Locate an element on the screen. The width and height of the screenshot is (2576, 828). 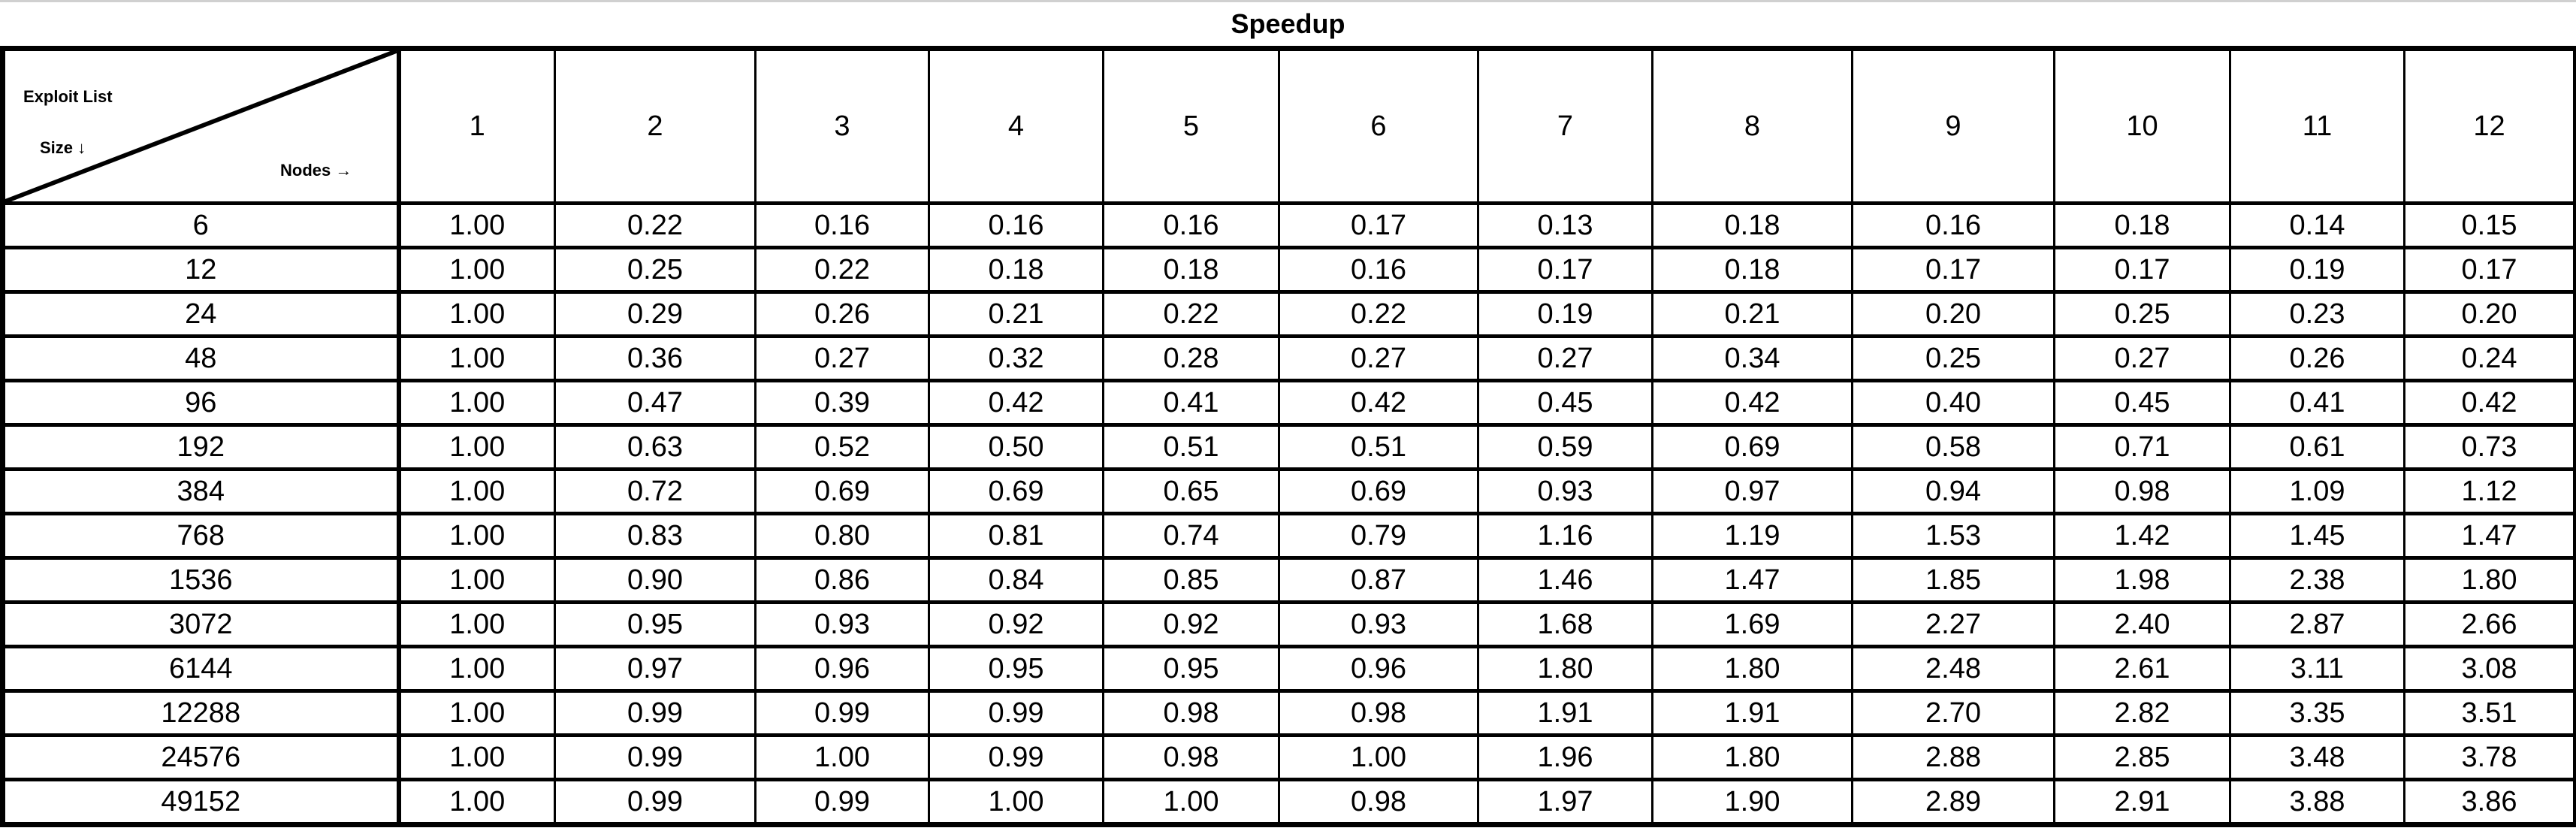
column-header-nodes-4: 4 is located at coordinates (1016, 126).